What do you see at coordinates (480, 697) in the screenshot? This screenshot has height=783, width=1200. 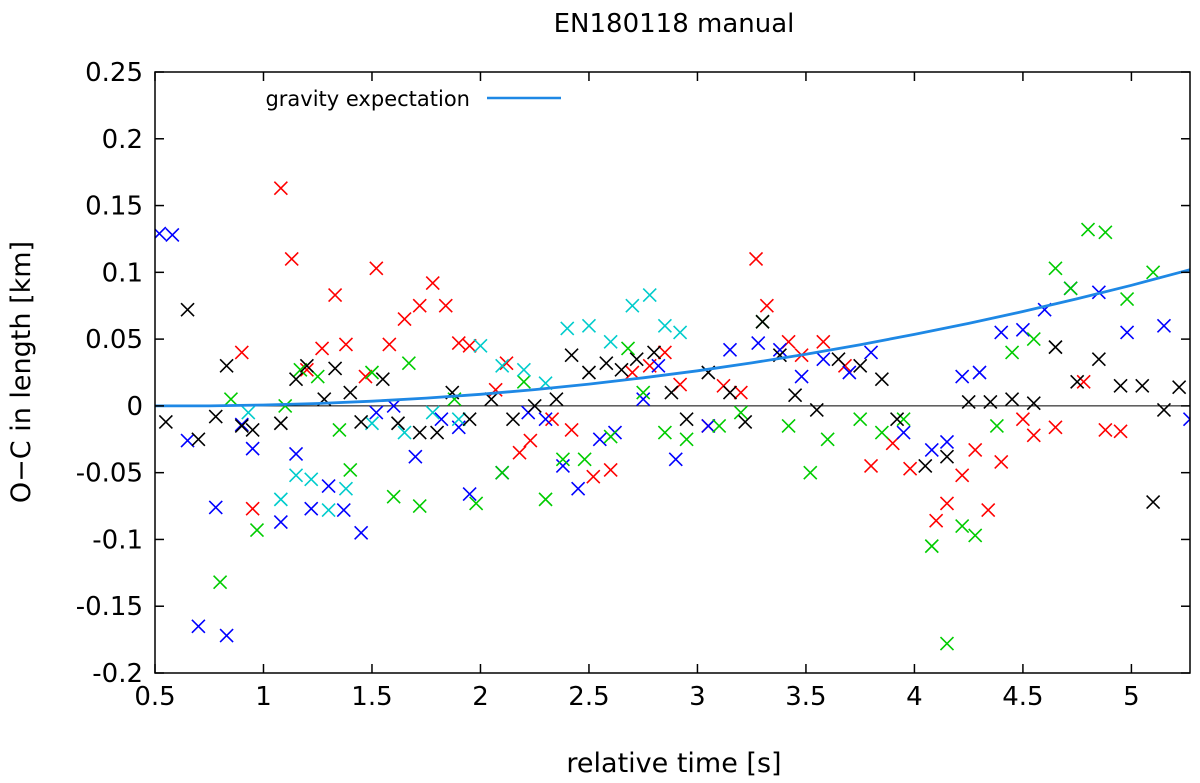 I see `x-tick-label: 2` at bounding box center [480, 697].